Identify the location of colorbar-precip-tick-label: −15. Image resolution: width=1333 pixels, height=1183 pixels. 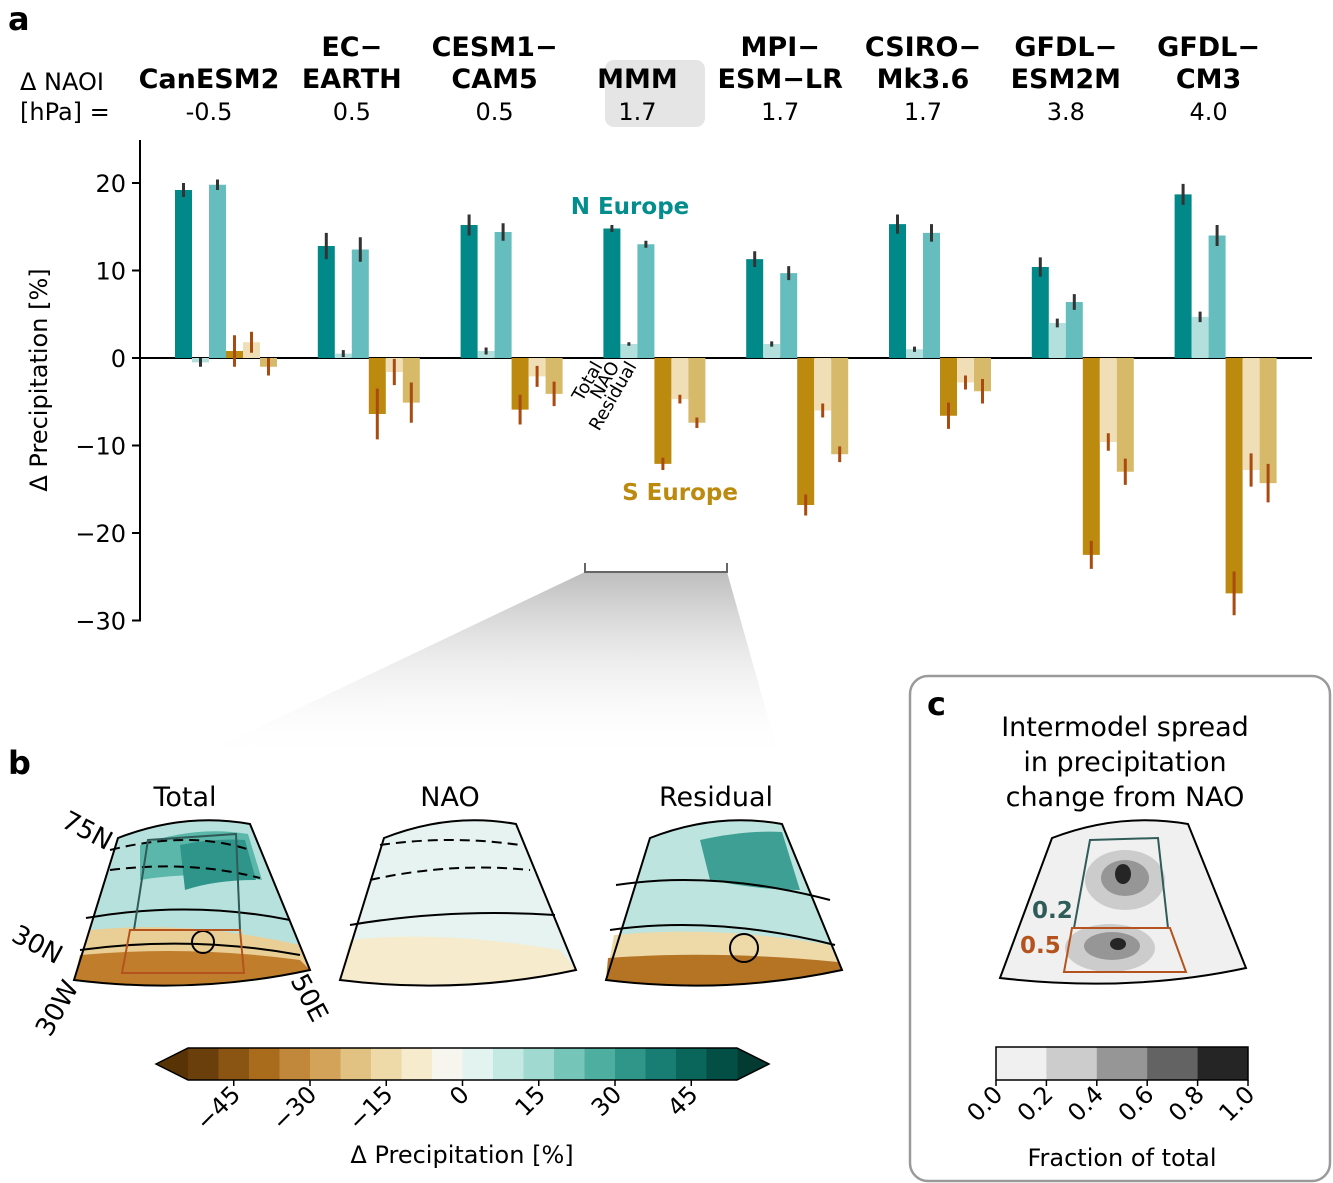
(371, 1108).